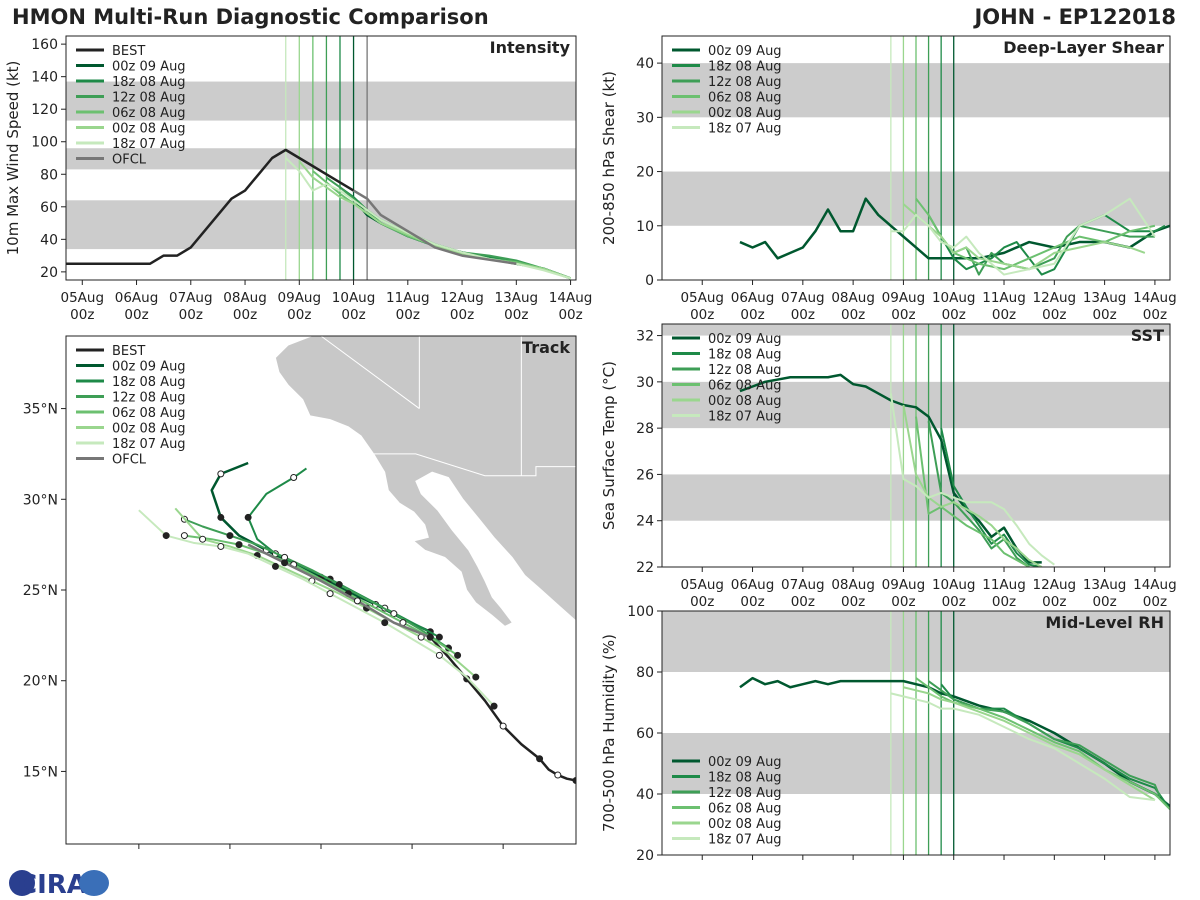 Image resolution: width=1200 pixels, height=900 pixels. Describe the element at coordinates (645, 337) in the screenshot. I see `y-tick-label: 32` at that location.